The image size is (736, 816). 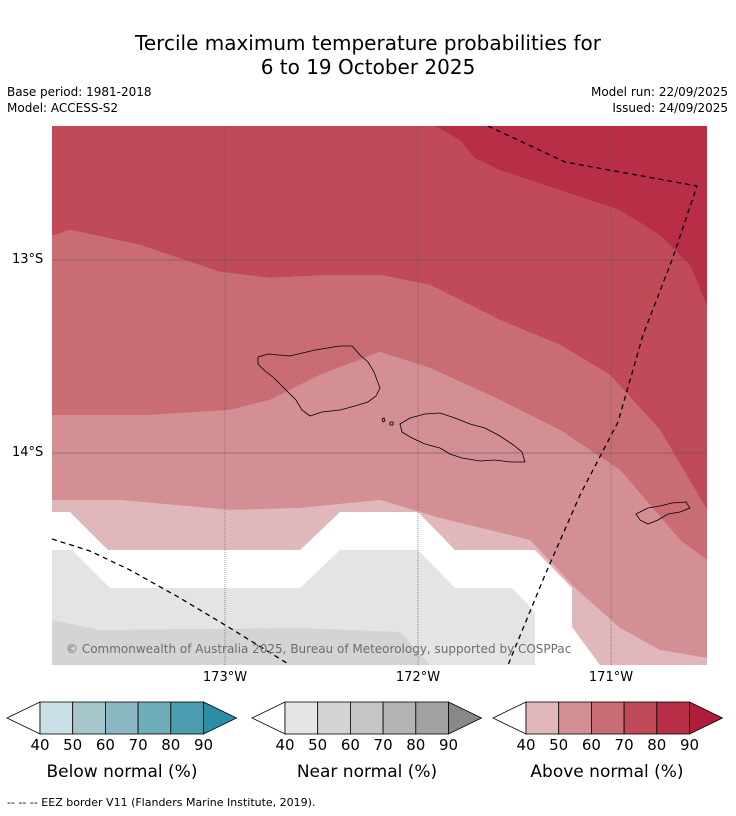 What do you see at coordinates (611, 677) in the screenshot?
I see `lon-label-171w: 171°W` at bounding box center [611, 677].